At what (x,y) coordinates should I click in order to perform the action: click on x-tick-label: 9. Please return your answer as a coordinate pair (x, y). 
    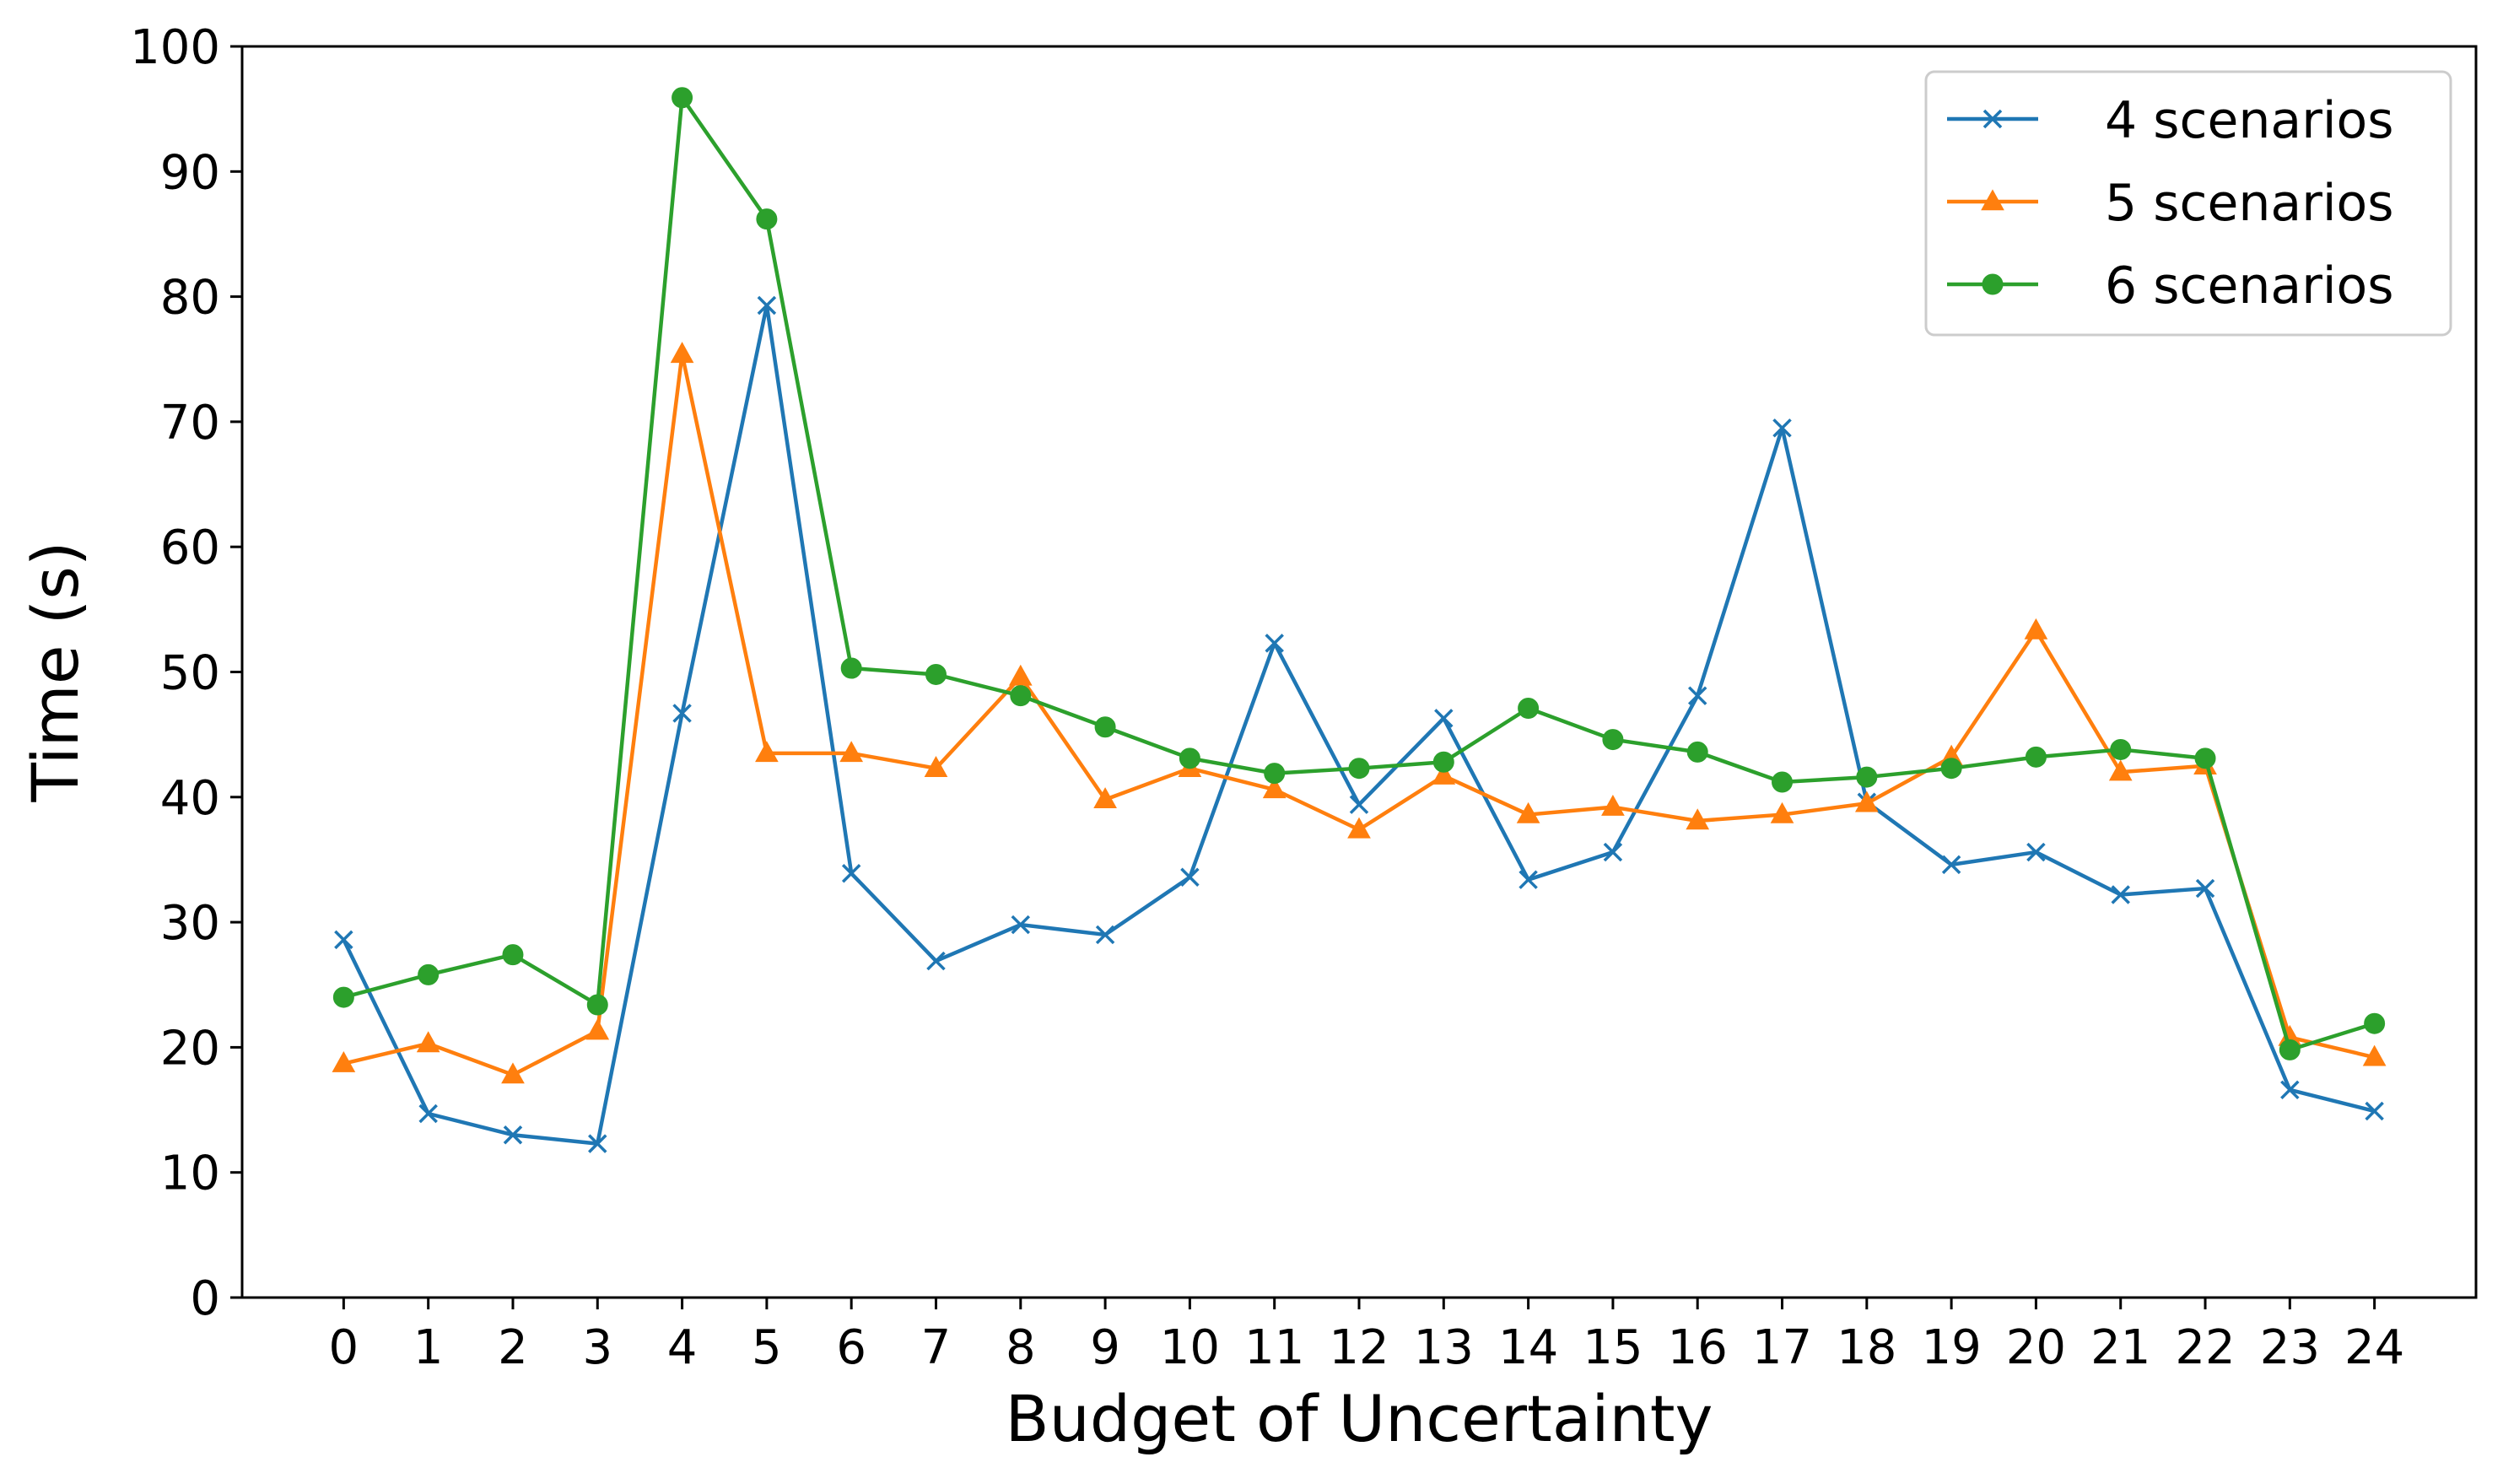
    Looking at the image, I should click on (1105, 1347).